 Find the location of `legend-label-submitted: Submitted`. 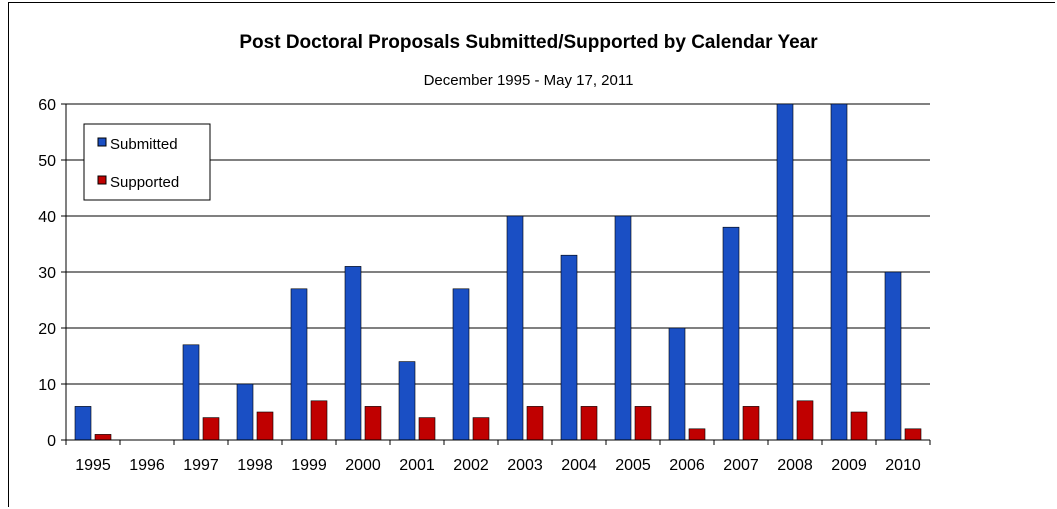

legend-label-submitted: Submitted is located at coordinates (144, 144).